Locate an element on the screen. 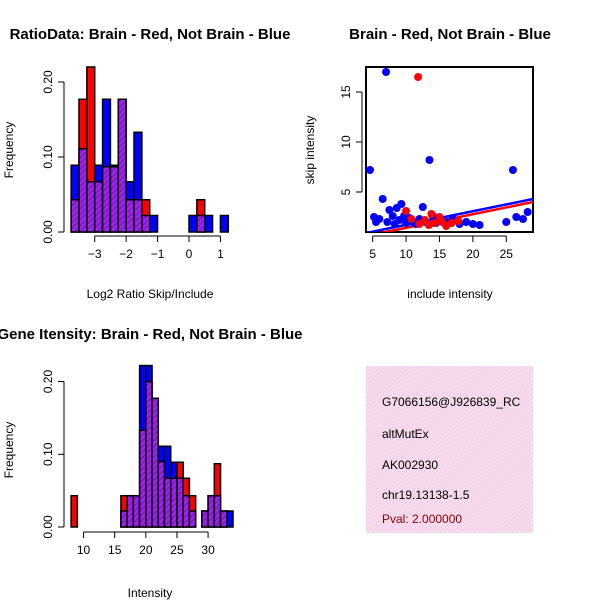 This screenshot has width=600, height=600. ratio-y-tick-label: 0.20 is located at coordinates (48, 82).